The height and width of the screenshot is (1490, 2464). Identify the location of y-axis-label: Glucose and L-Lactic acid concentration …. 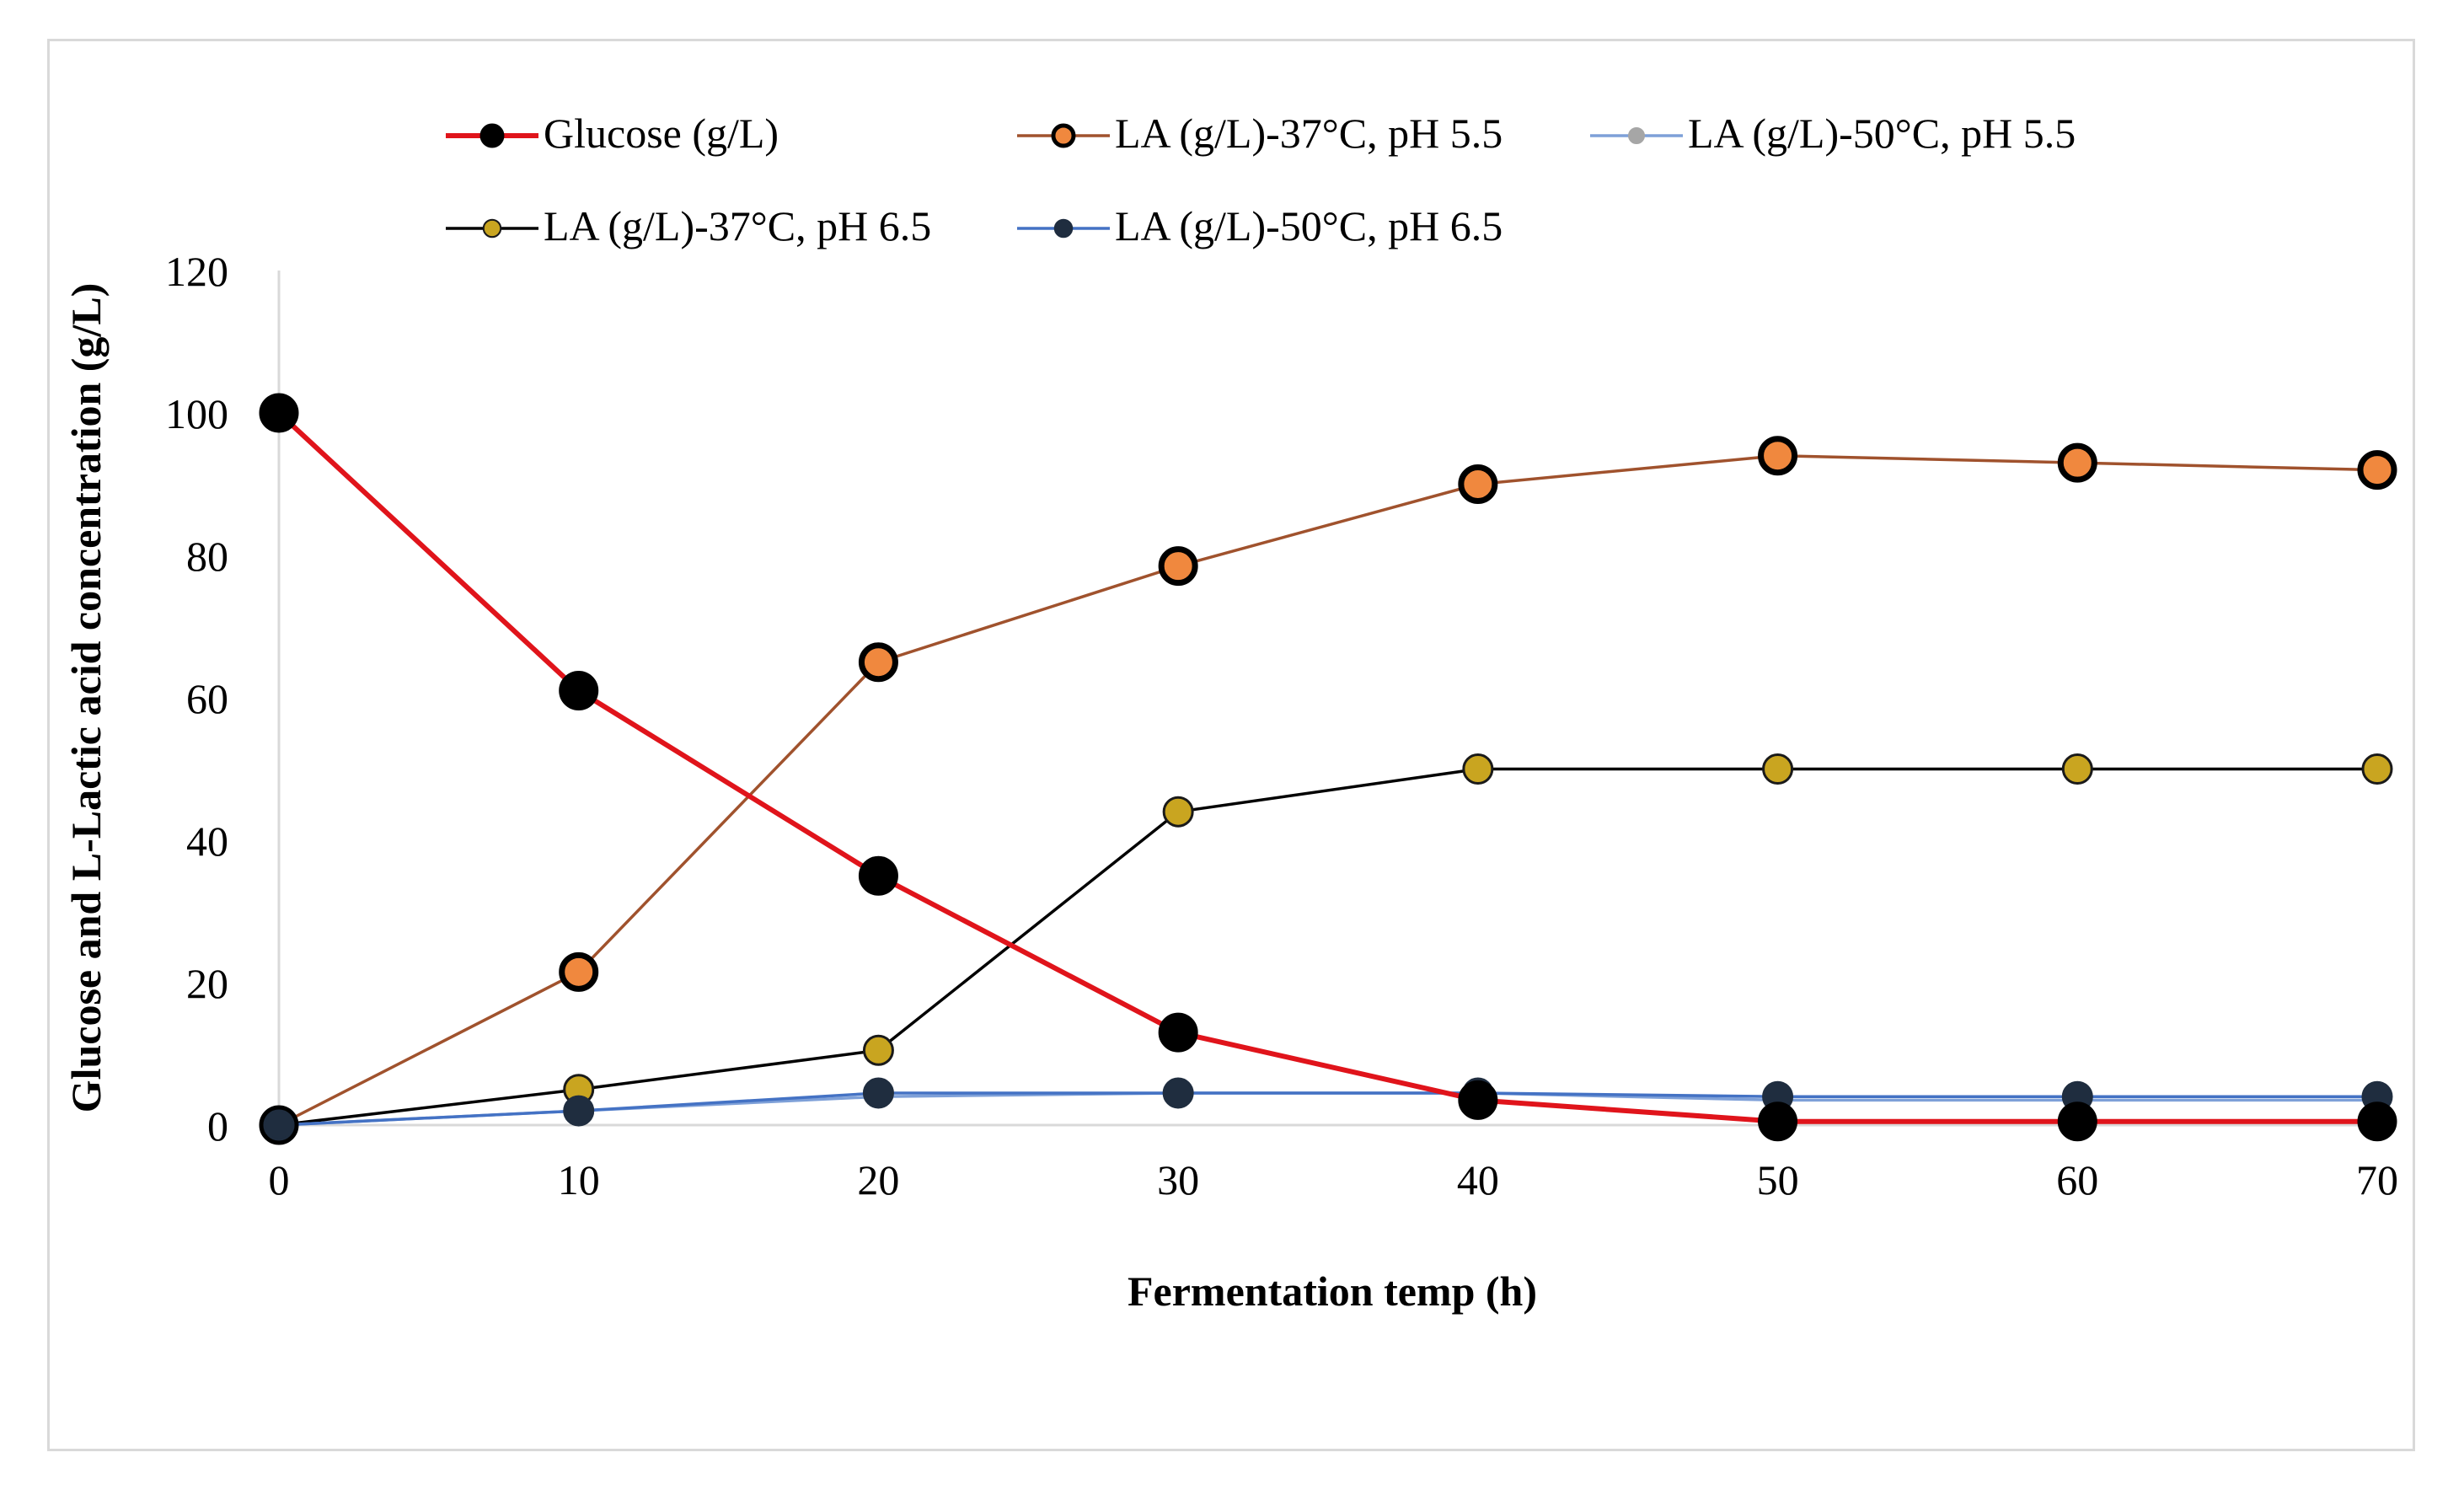
(86, 698).